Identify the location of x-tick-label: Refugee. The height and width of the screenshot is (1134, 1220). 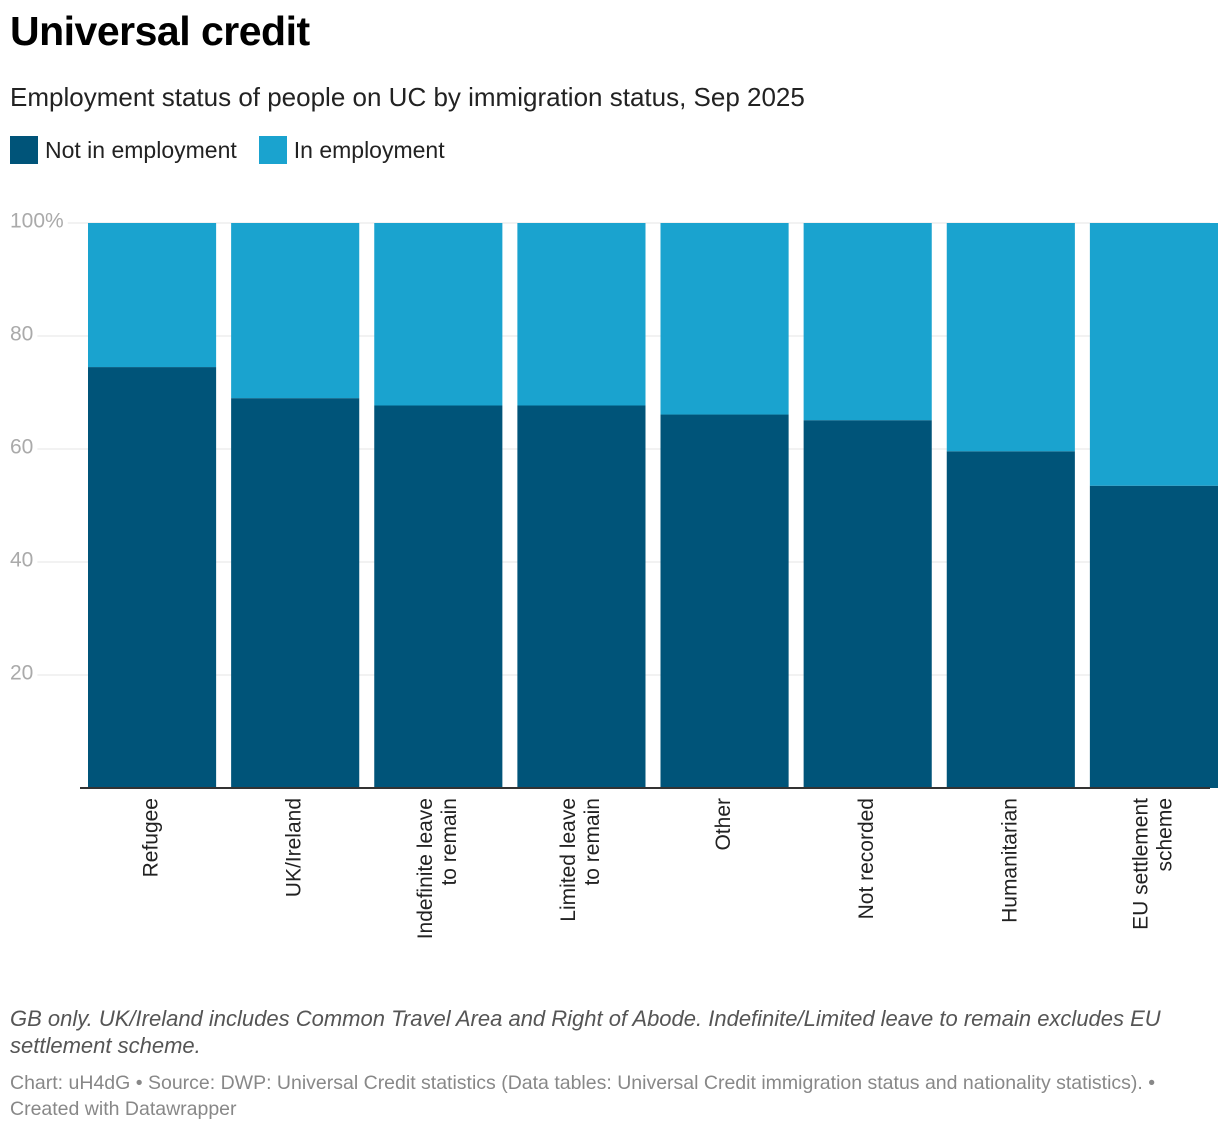
(151, 837).